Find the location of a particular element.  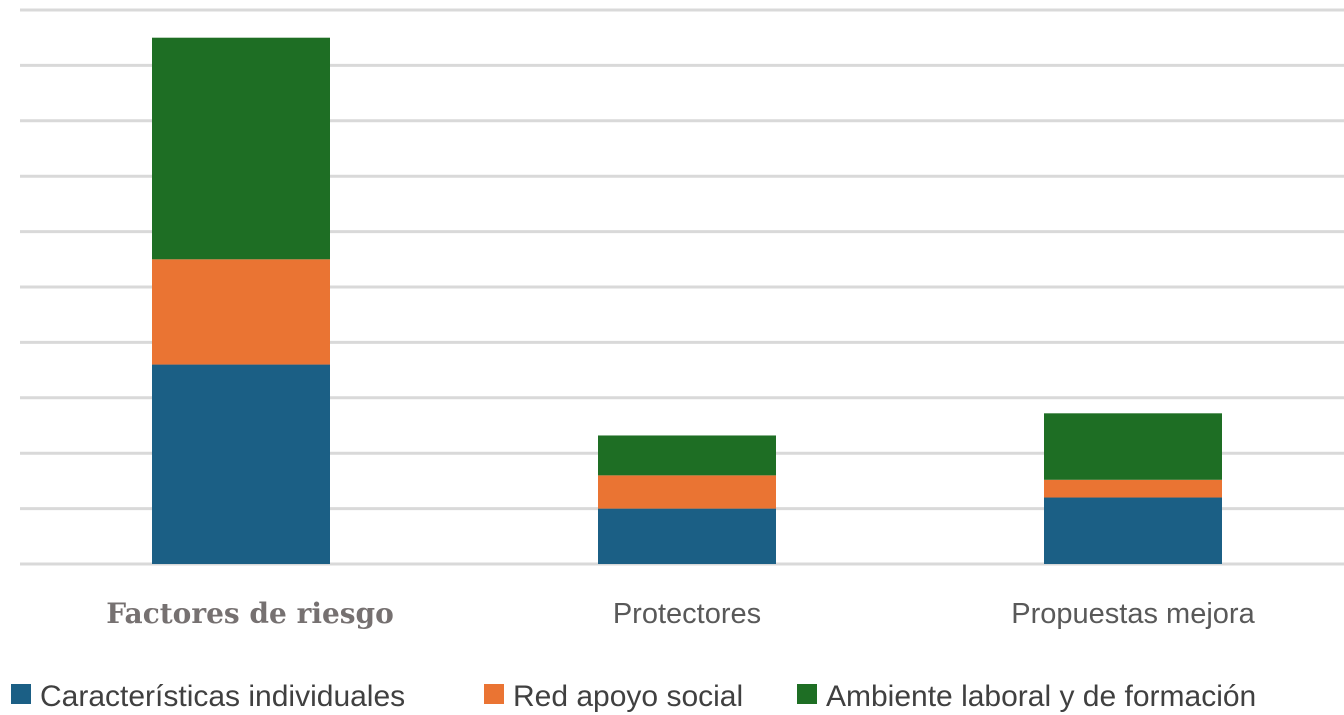

x-tick-label-factores-de-riesgo: Factores de riesgo is located at coordinates (250, 613).